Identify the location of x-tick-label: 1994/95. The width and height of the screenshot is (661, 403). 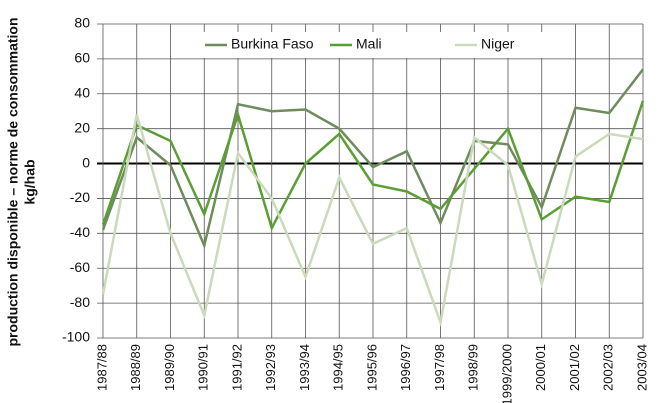
(338, 367).